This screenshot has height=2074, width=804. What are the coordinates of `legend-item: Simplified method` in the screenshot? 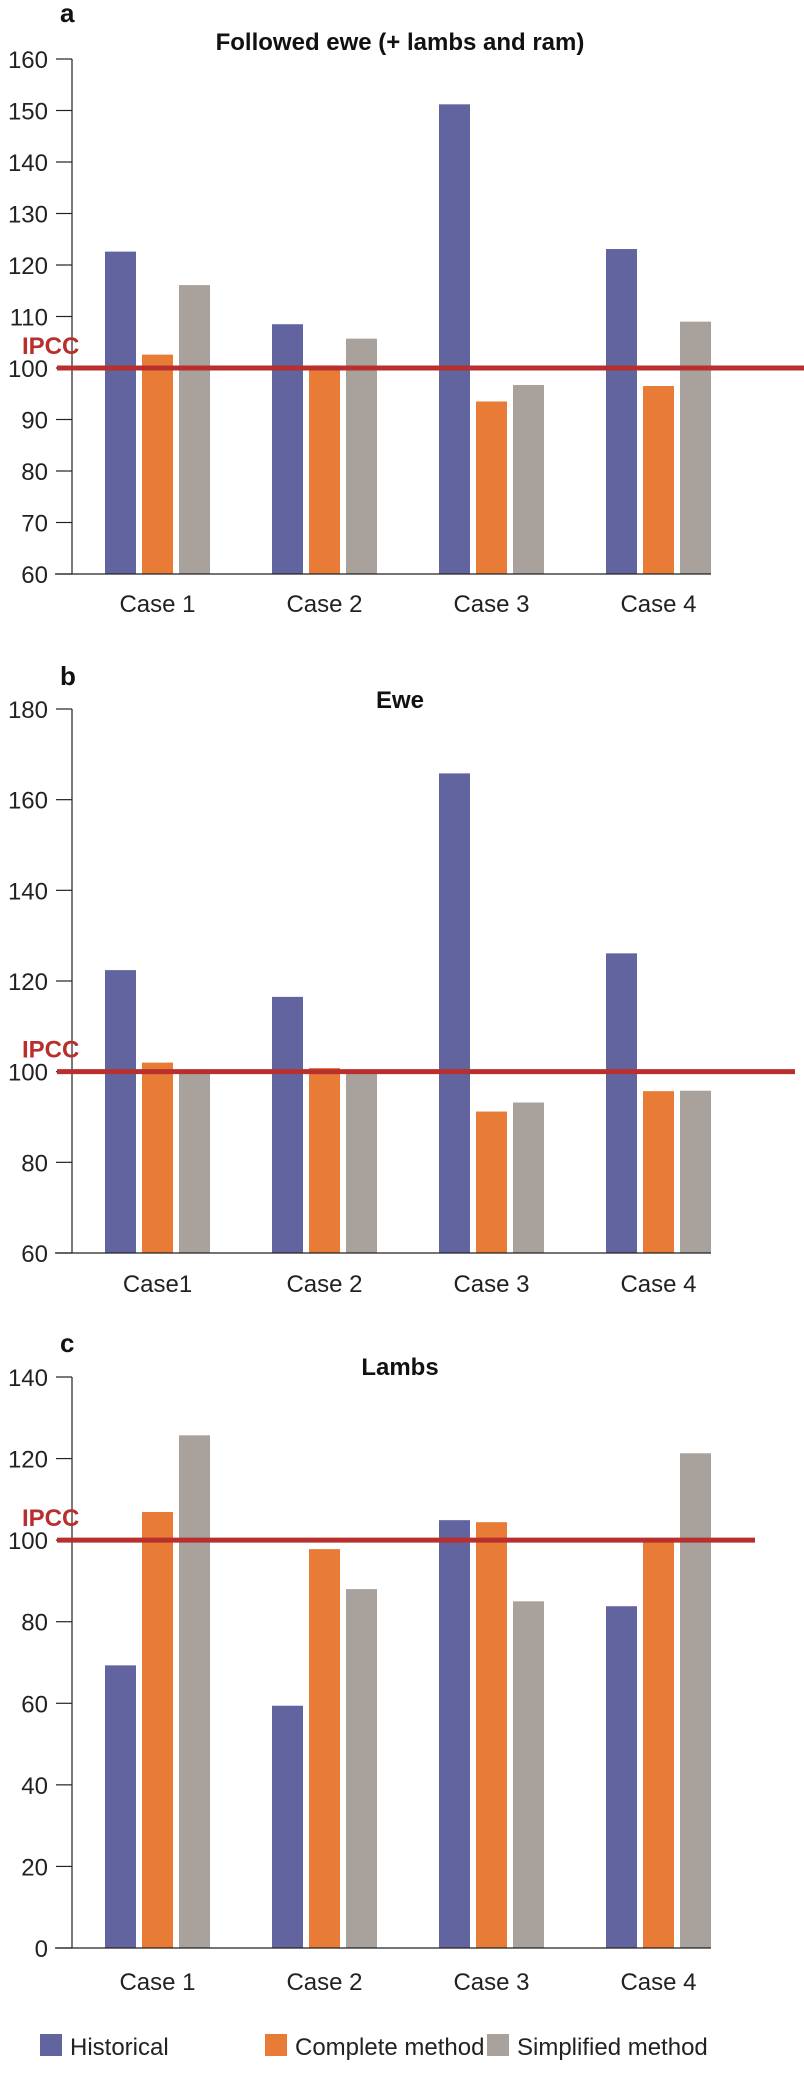 It's located at (597, 2047).